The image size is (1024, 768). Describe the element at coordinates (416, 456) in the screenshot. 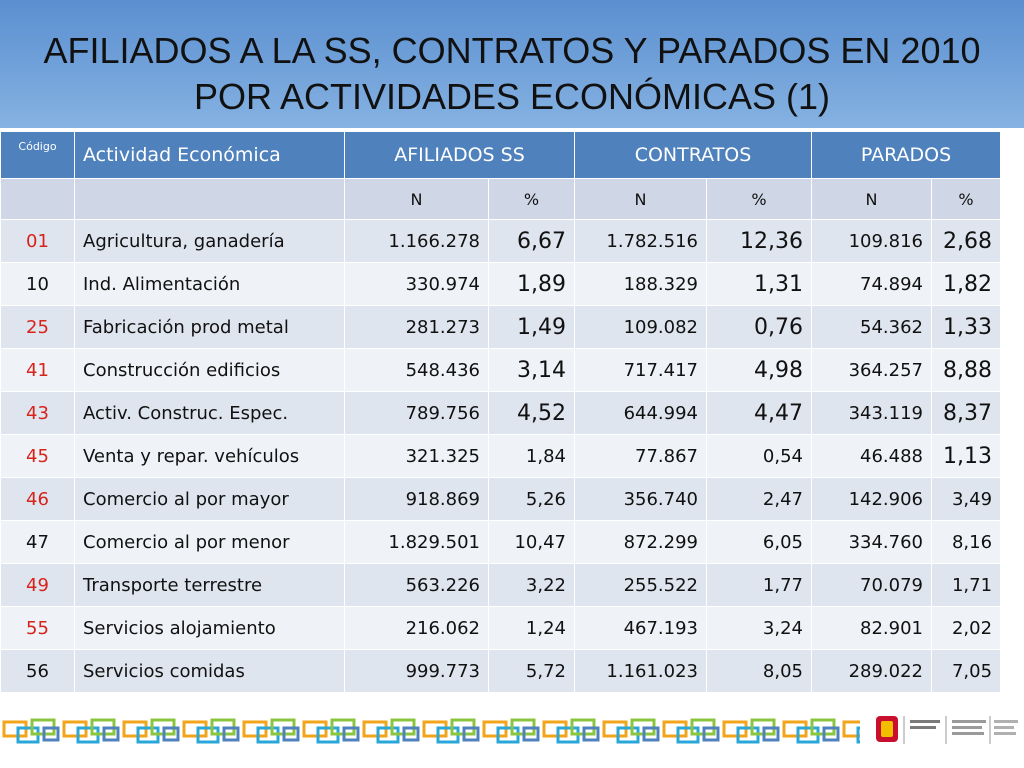

I see `afiliados-n: 321.325` at that location.